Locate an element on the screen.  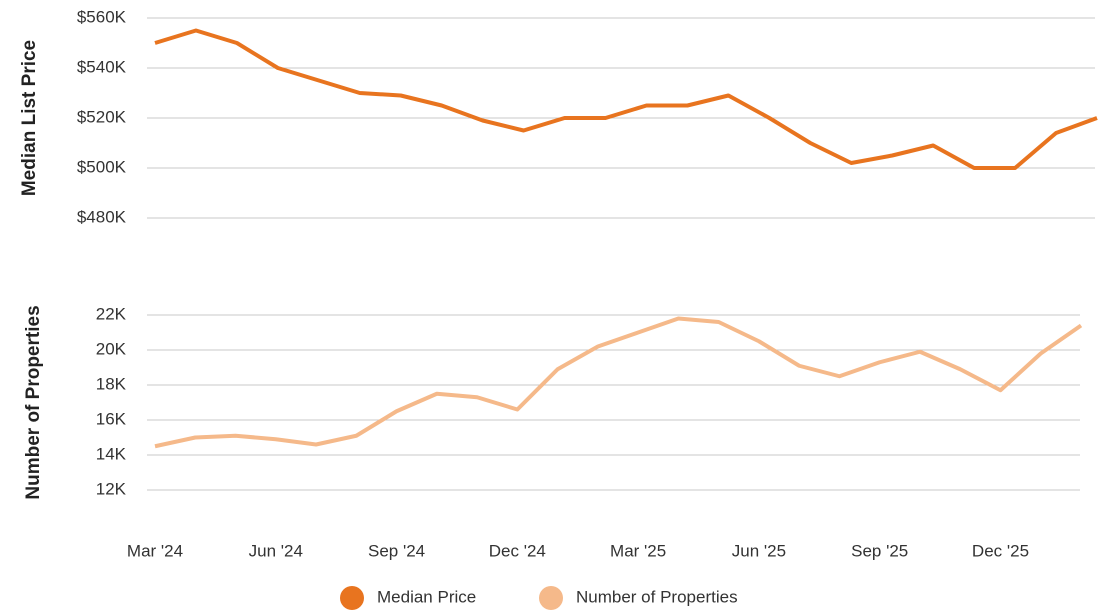
x-tick-label: Dec '25 is located at coordinates (1000, 550).